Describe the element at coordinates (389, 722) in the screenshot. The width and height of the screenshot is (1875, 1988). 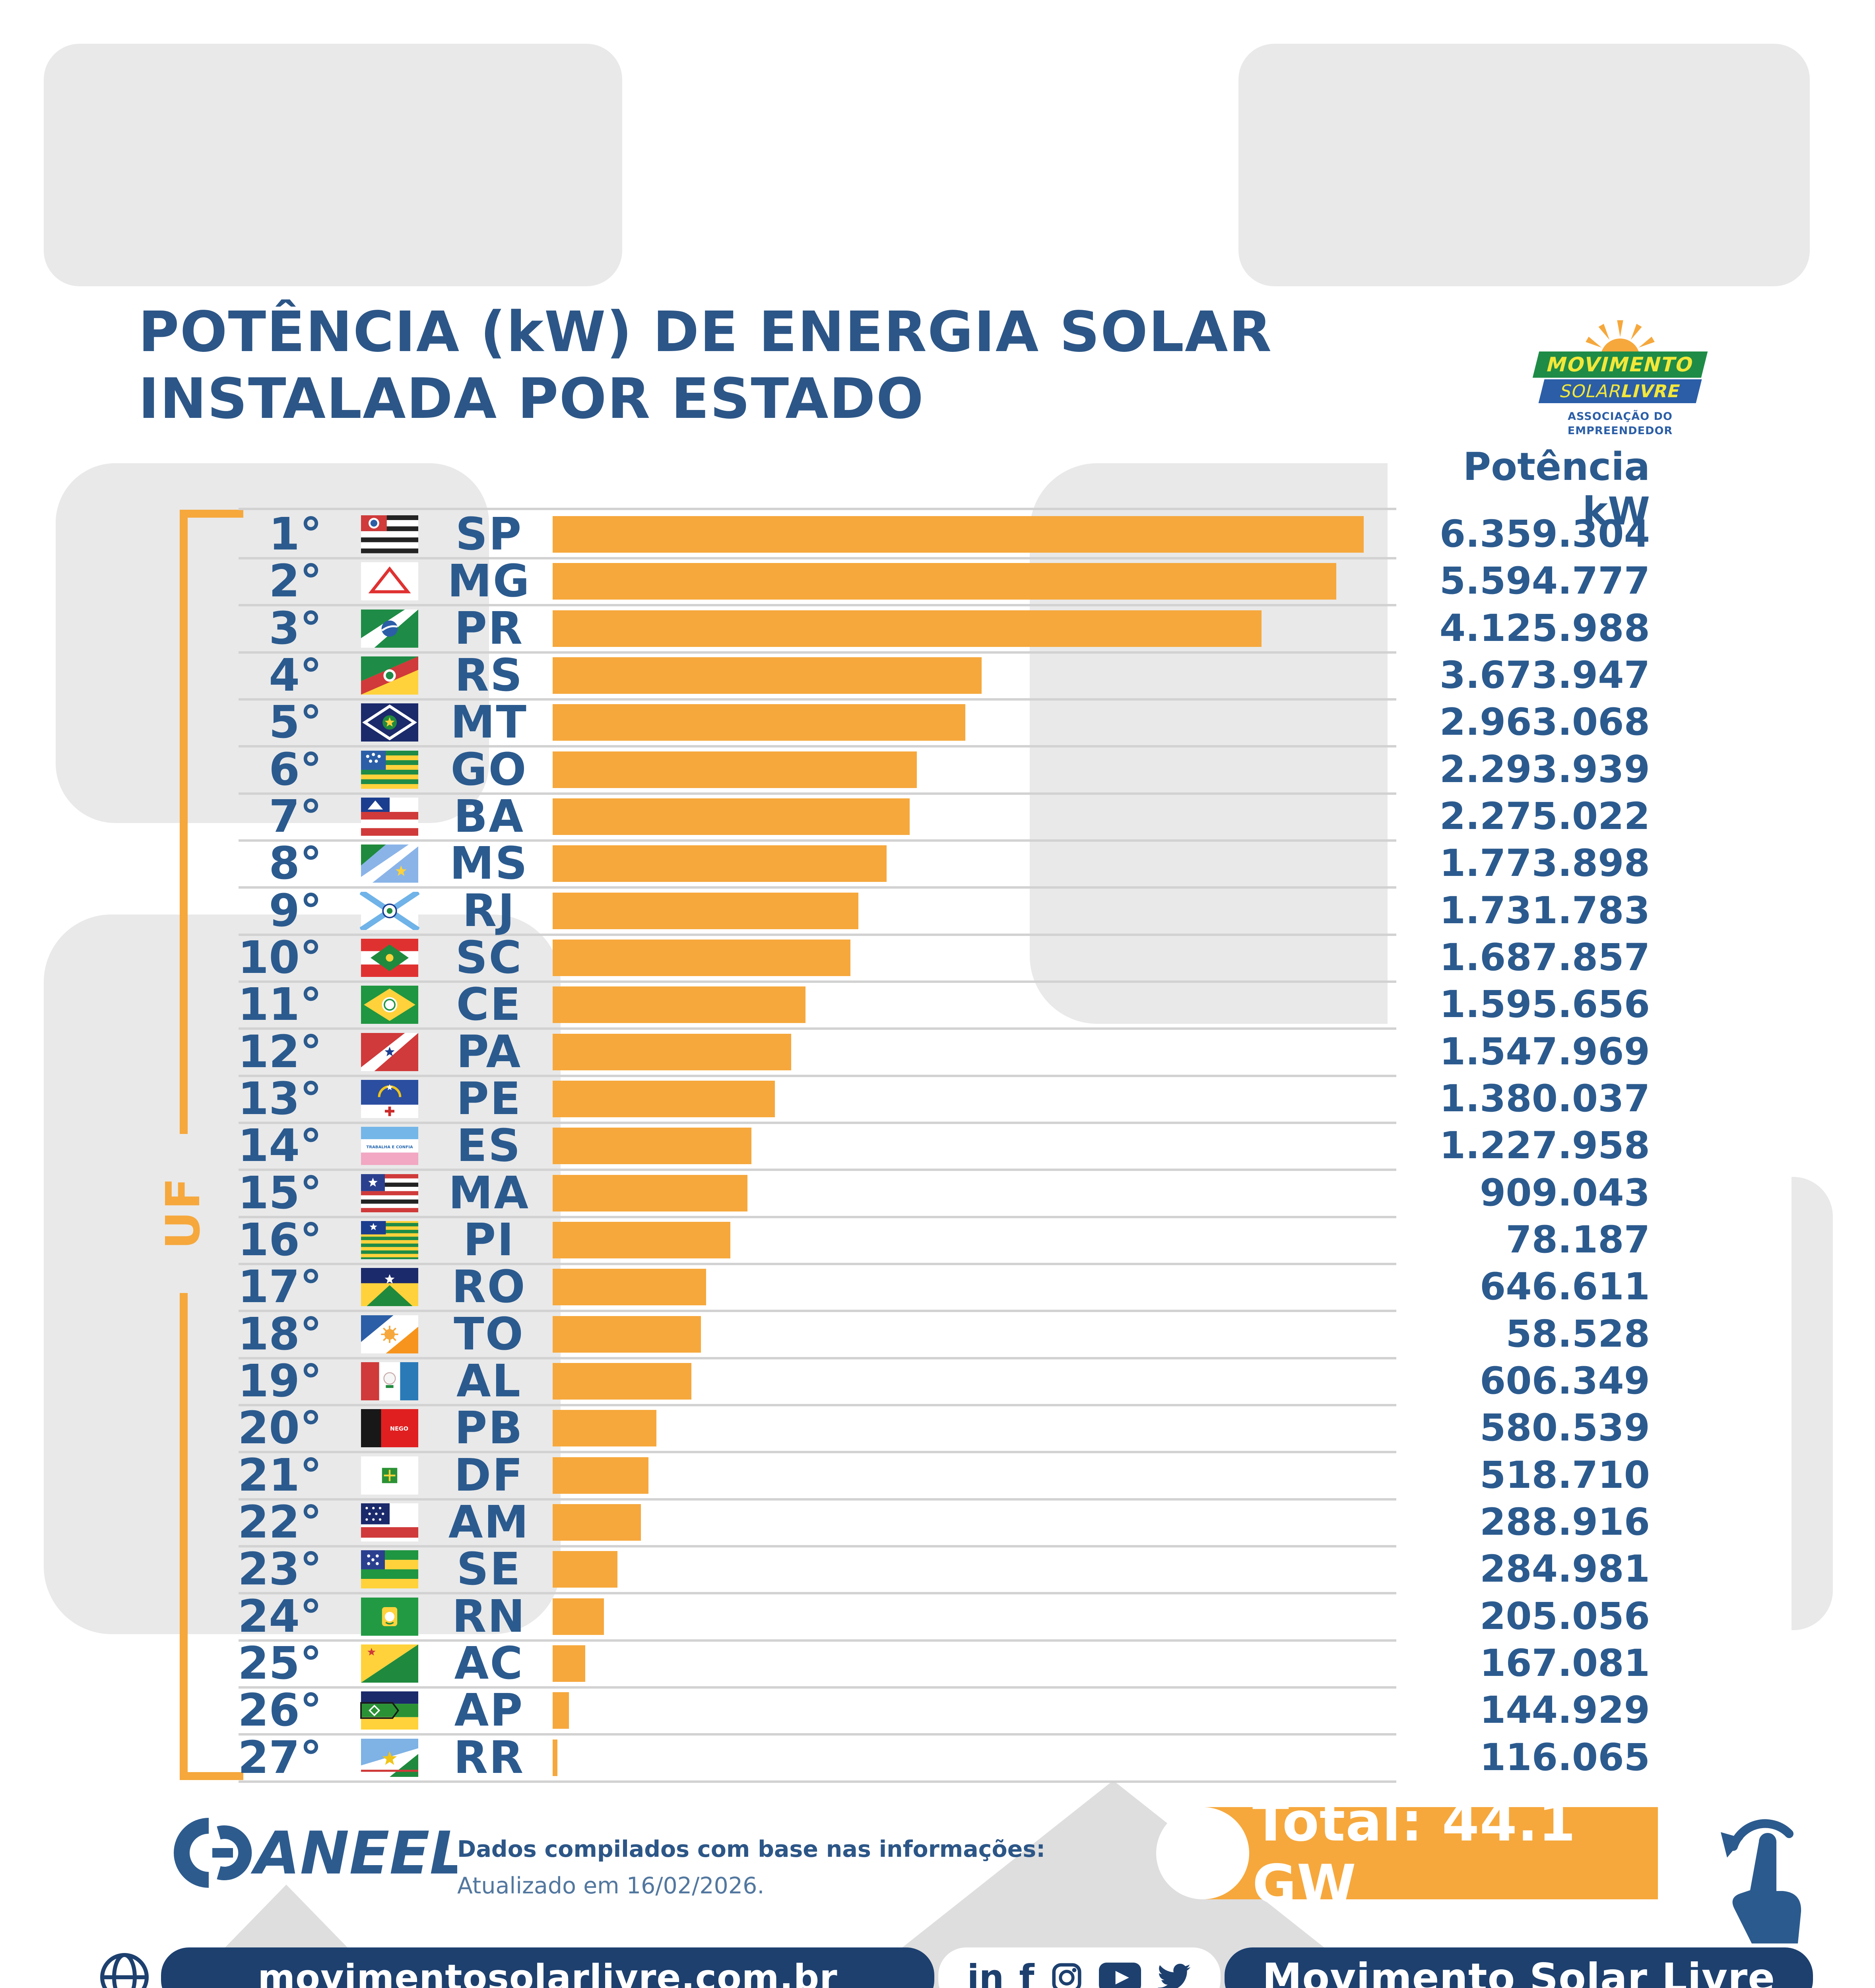
I see `flag-mt` at that location.